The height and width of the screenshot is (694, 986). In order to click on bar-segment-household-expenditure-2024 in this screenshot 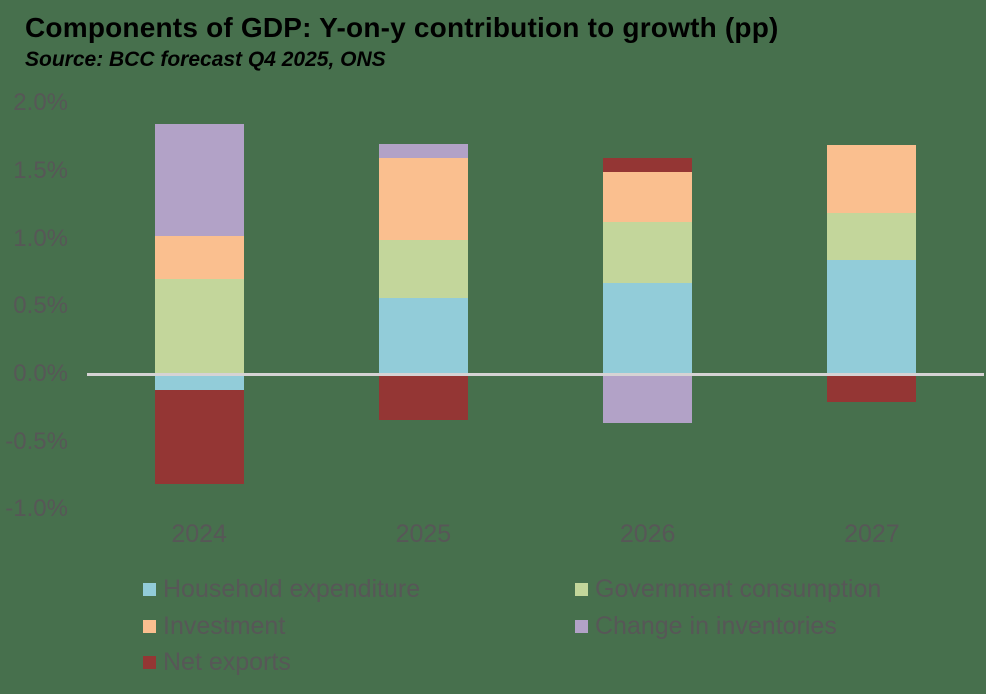, I will do `click(199, 382)`.